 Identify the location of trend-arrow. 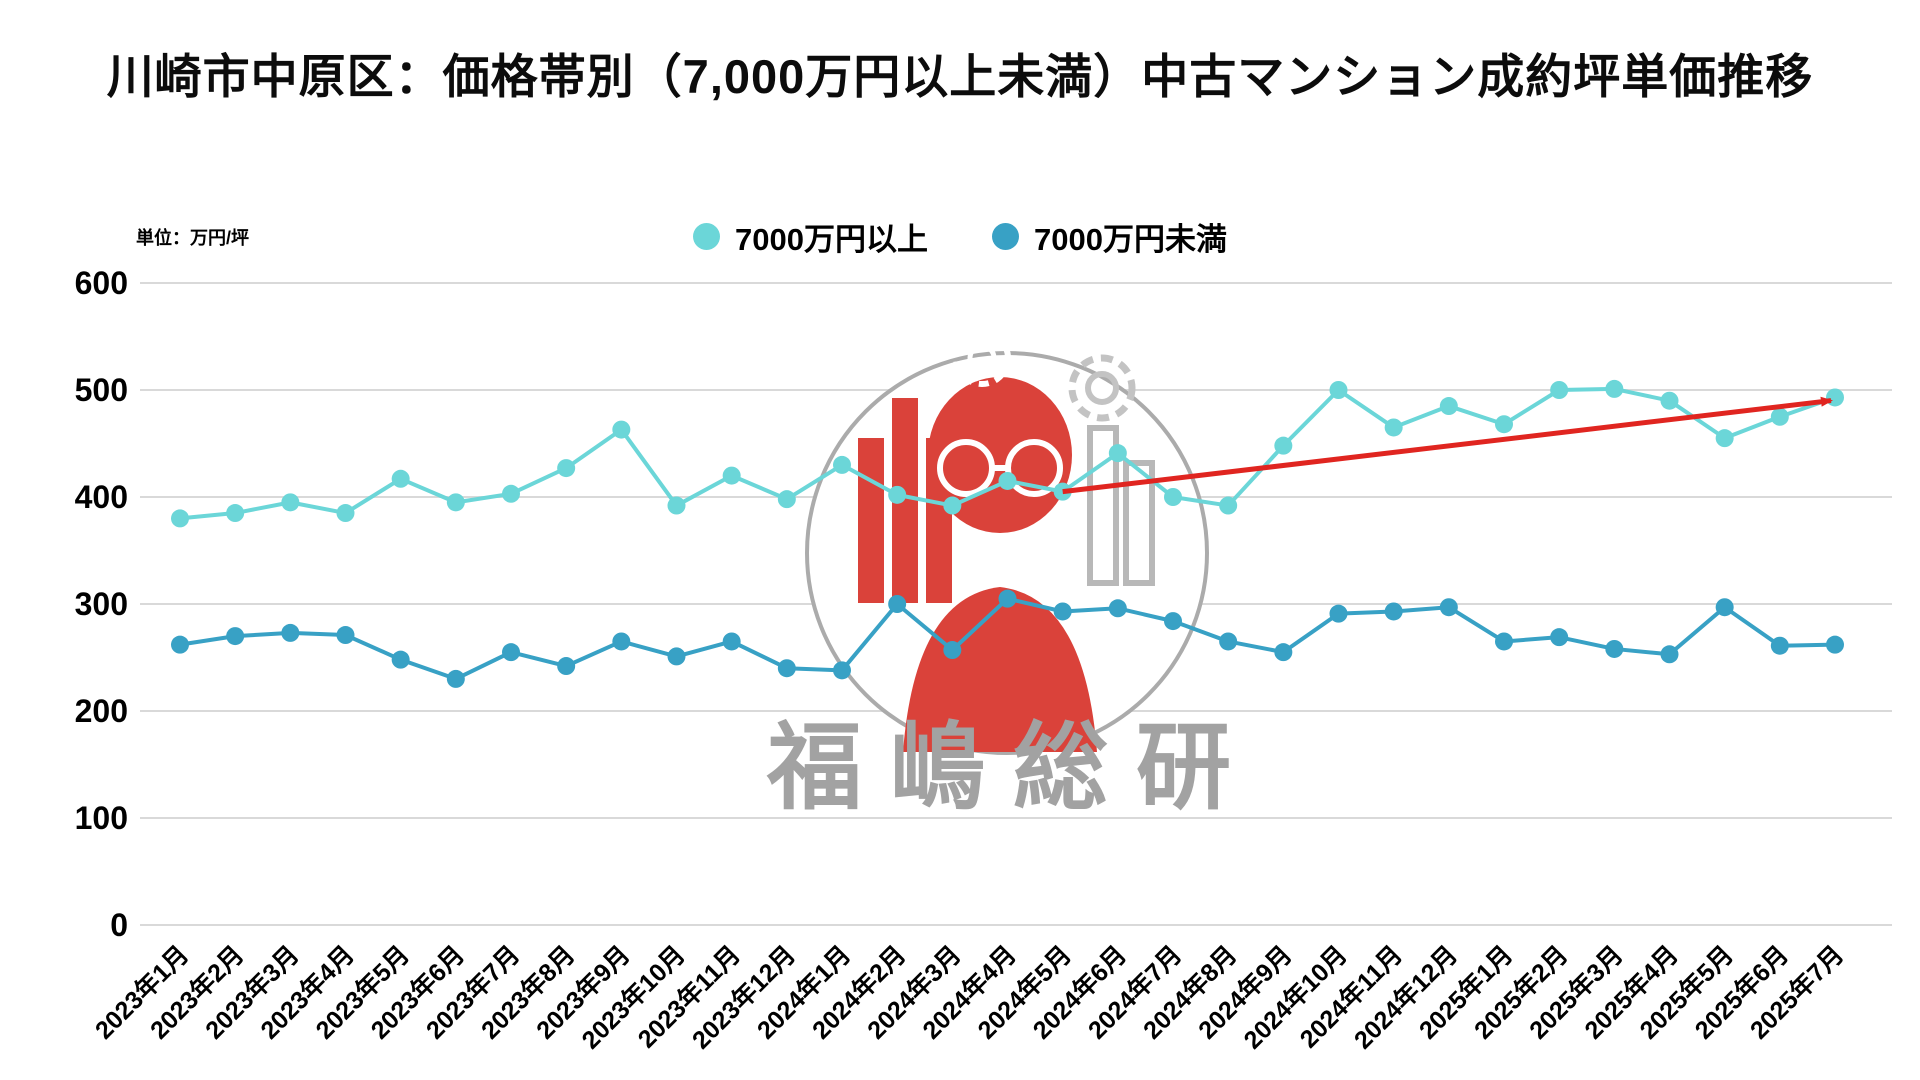
(1447, 445).